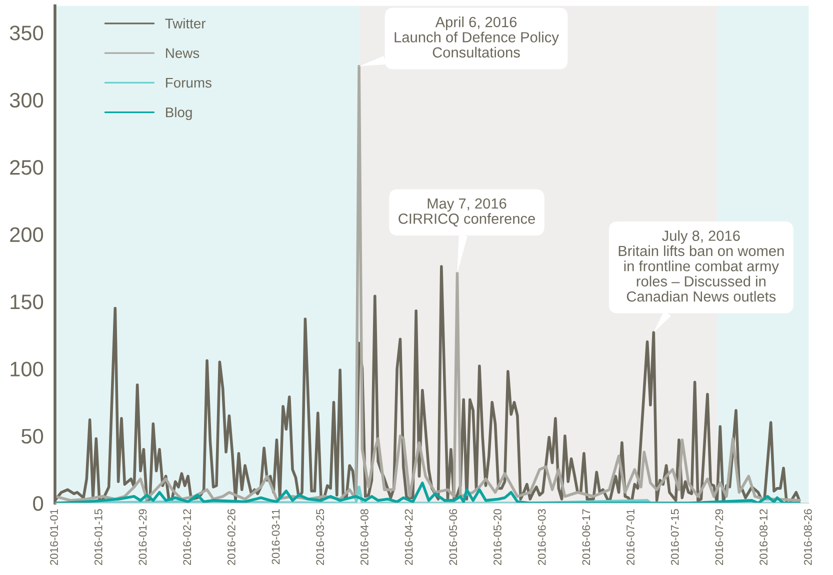 This screenshot has height=575, width=833. What do you see at coordinates (808, 537) in the screenshot?
I see `x-tick-label: 2016-08-26` at bounding box center [808, 537].